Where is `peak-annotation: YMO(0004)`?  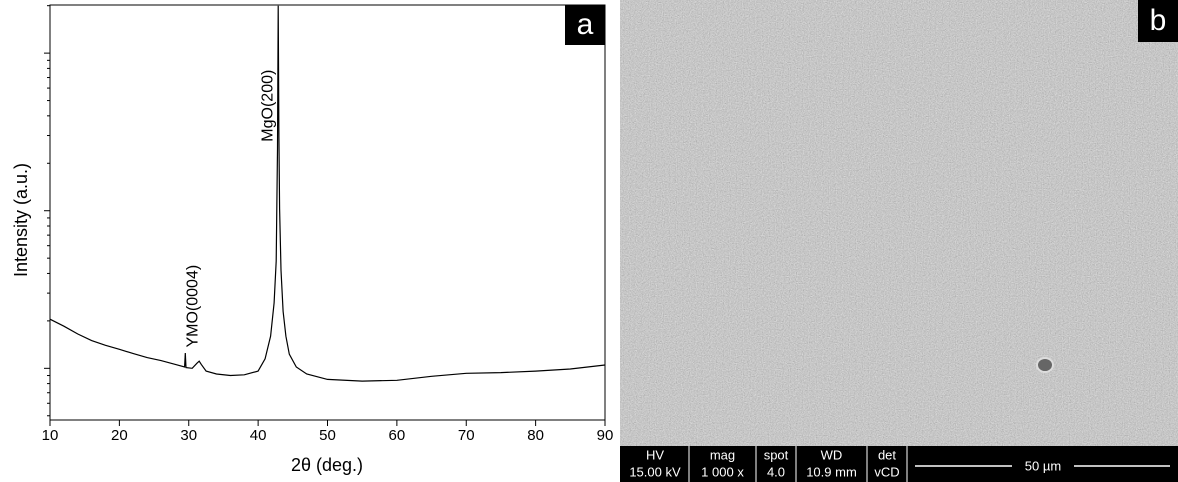 peak-annotation: YMO(0004) is located at coordinates (192, 306).